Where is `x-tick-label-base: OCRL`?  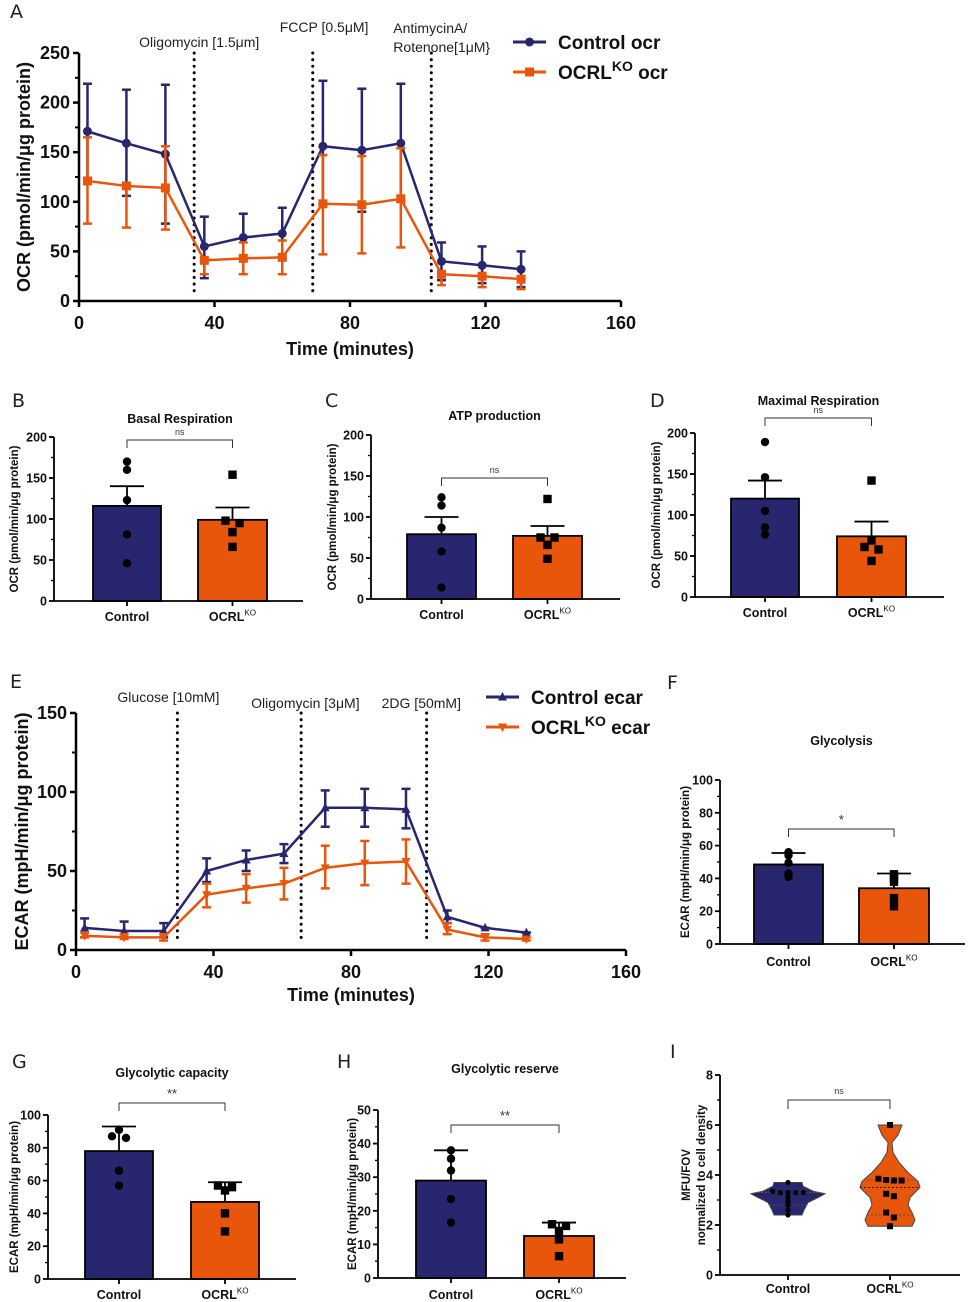 x-tick-label-base: OCRL is located at coordinates (866, 613).